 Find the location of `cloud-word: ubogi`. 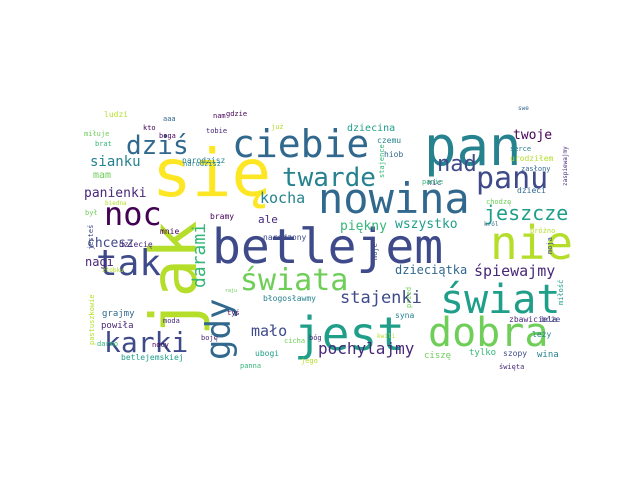

cloud-word: ubogi is located at coordinates (267, 353).